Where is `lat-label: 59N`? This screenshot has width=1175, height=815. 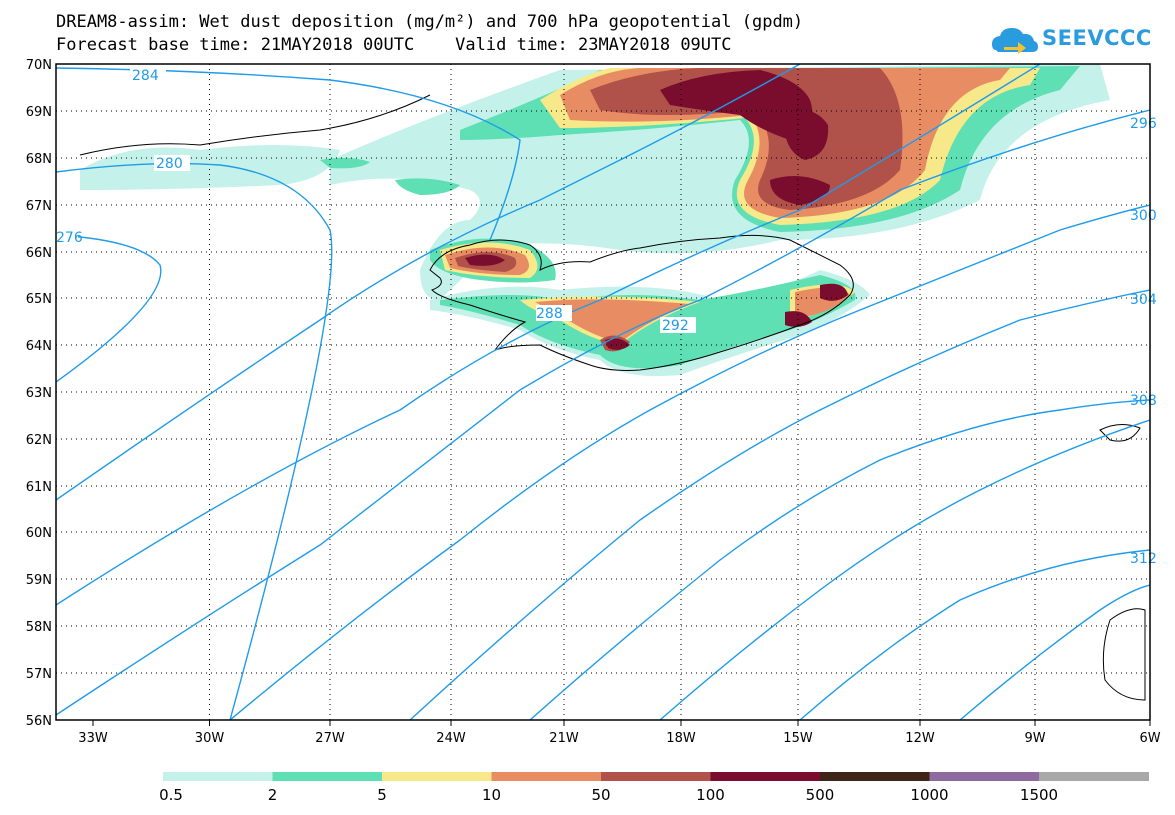 lat-label: 59N is located at coordinates (39, 580).